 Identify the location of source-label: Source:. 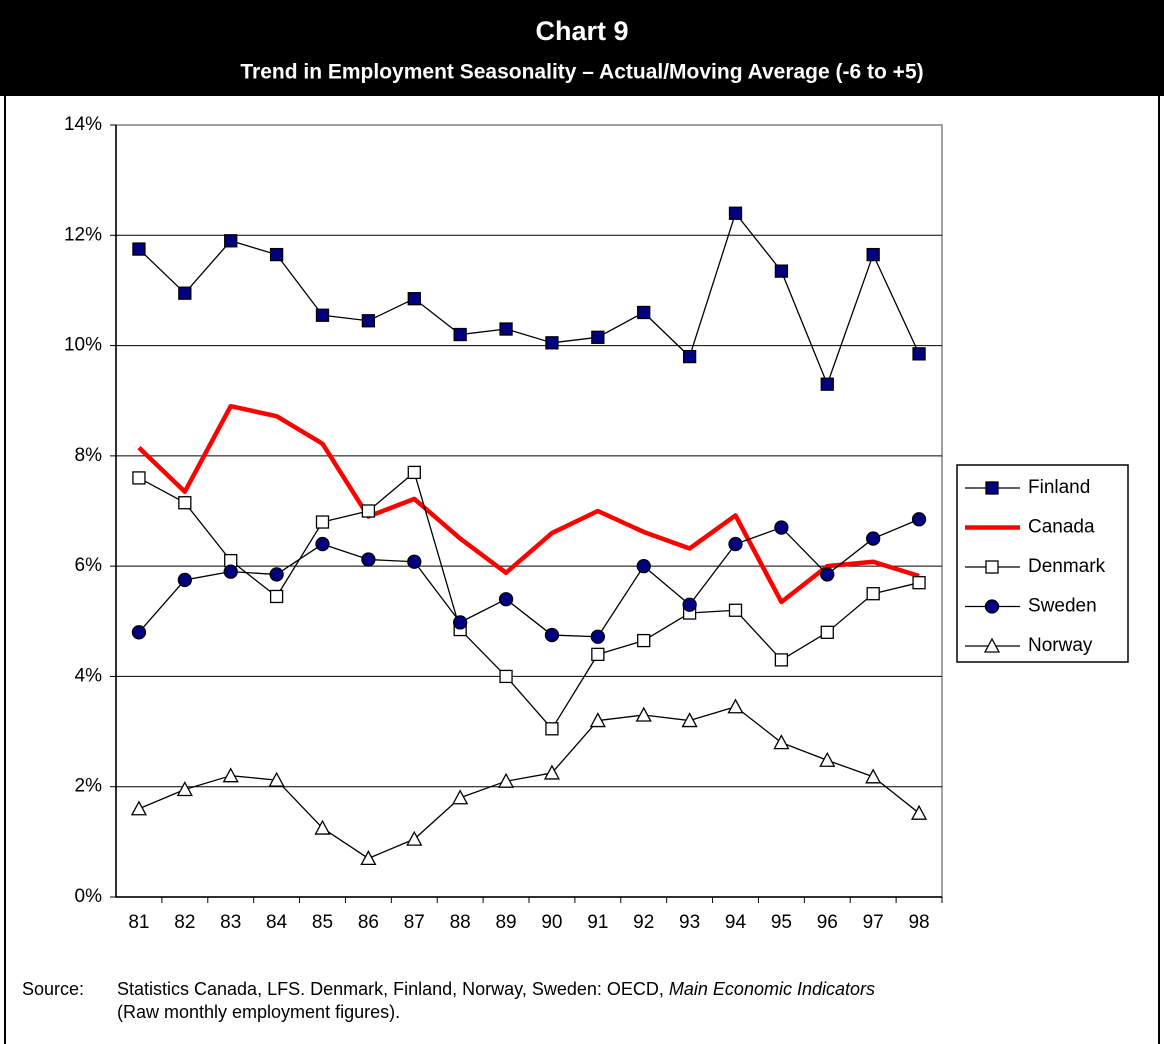
(53, 989).